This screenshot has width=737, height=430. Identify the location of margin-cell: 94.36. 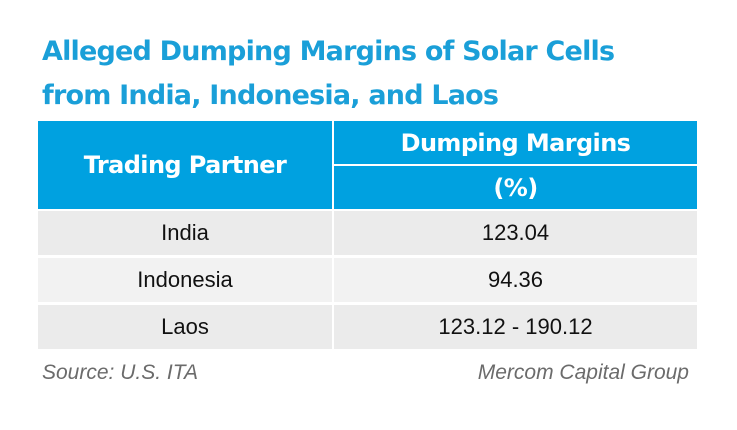
(514, 280).